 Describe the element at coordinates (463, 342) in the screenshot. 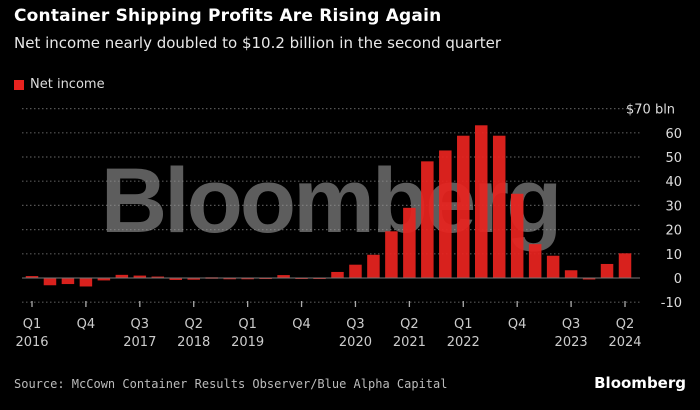

I see `x-tick-label-year: 2022` at that location.